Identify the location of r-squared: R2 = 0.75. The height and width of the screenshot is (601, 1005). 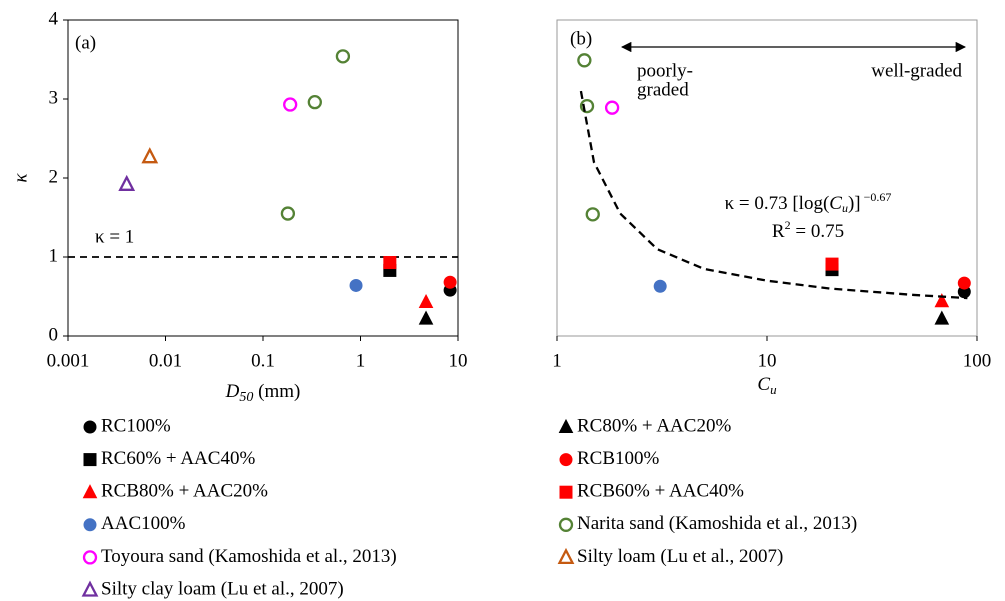
(808, 230).